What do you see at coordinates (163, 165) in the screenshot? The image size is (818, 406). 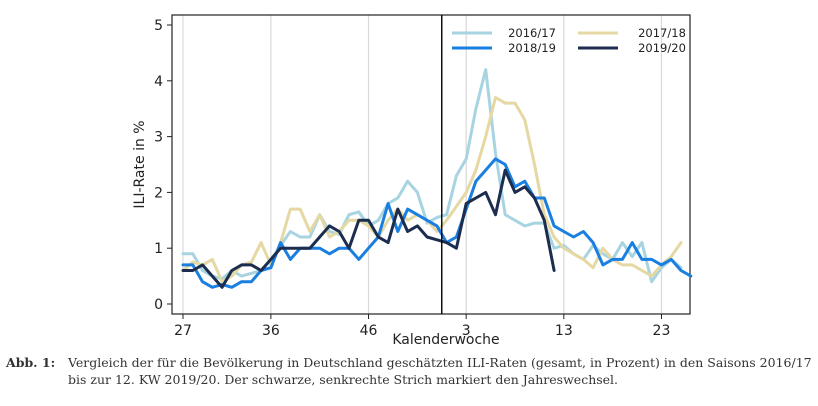 I see `y-axis: 0 1 2 3 4 5` at bounding box center [163, 165].